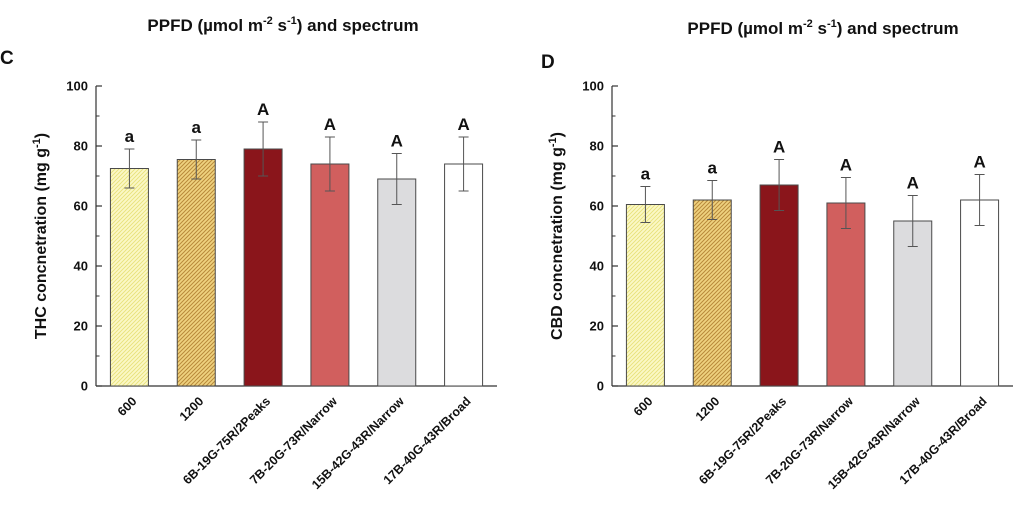 Image resolution: width=1024 pixels, height=529 pixels. I want to click on y-axis-title: CBD concnetration (mg g-1), so click(556, 236).